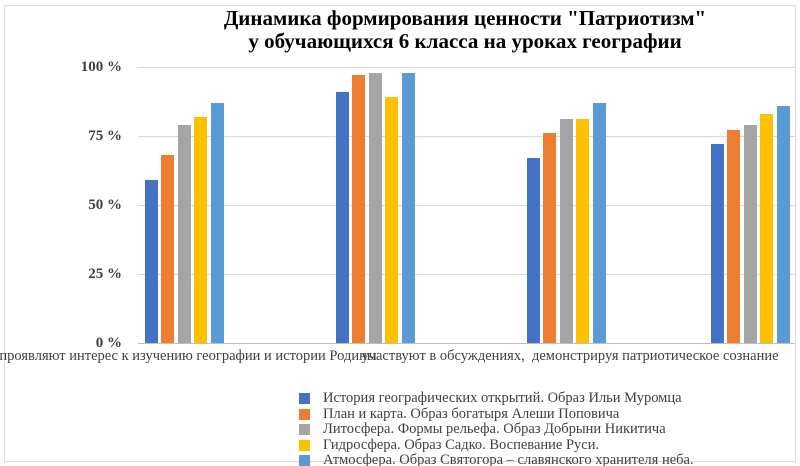  What do you see at coordinates (549, 238) in the screenshot?
I see `bar-group3-series2` at bounding box center [549, 238].